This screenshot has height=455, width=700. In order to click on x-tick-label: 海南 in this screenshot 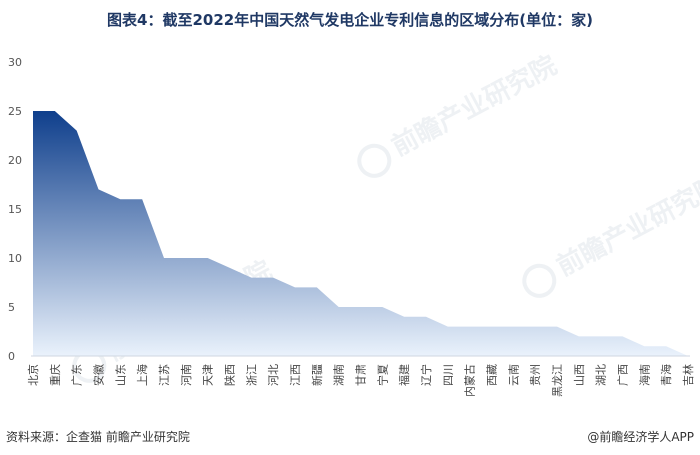, I will do `click(644, 375)`.